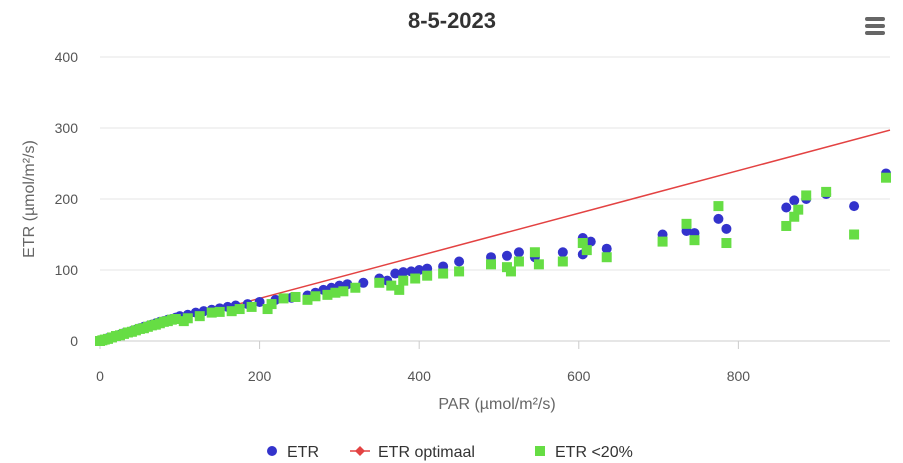 The height and width of the screenshot is (463, 903). What do you see at coordinates (260, 376) in the screenshot?
I see `x-tick-label: 200` at bounding box center [260, 376].